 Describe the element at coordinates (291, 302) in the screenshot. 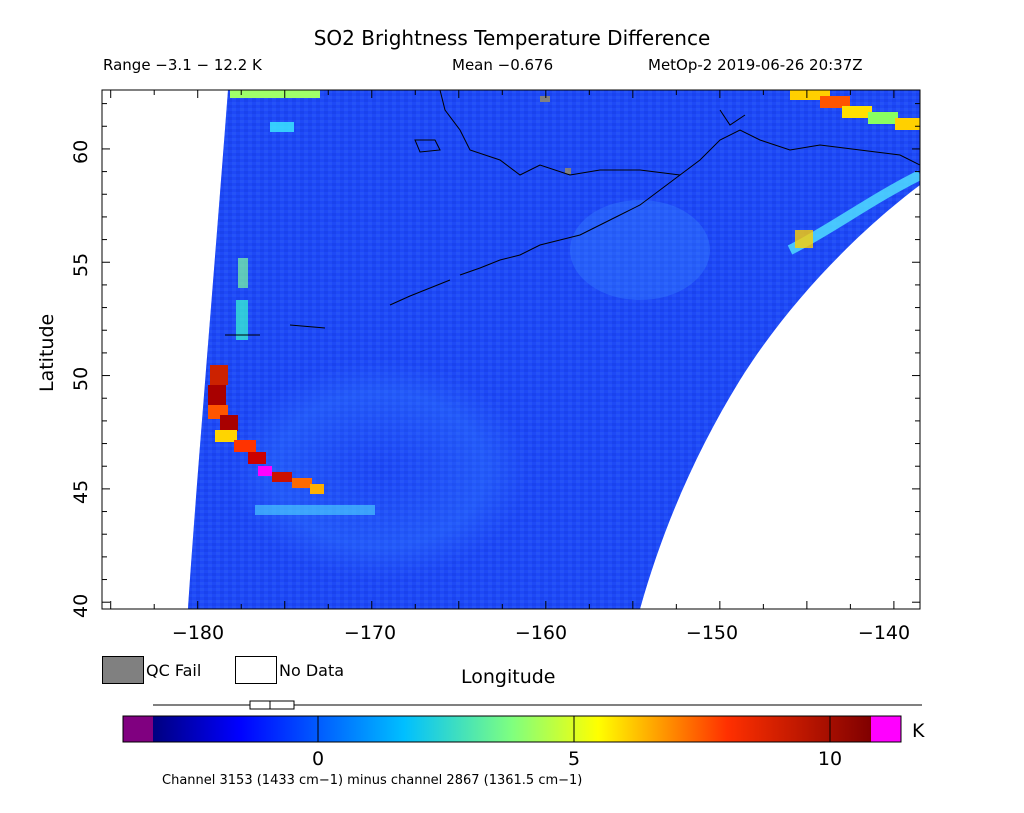

I see `swath-edge-anomaly-west` at that location.